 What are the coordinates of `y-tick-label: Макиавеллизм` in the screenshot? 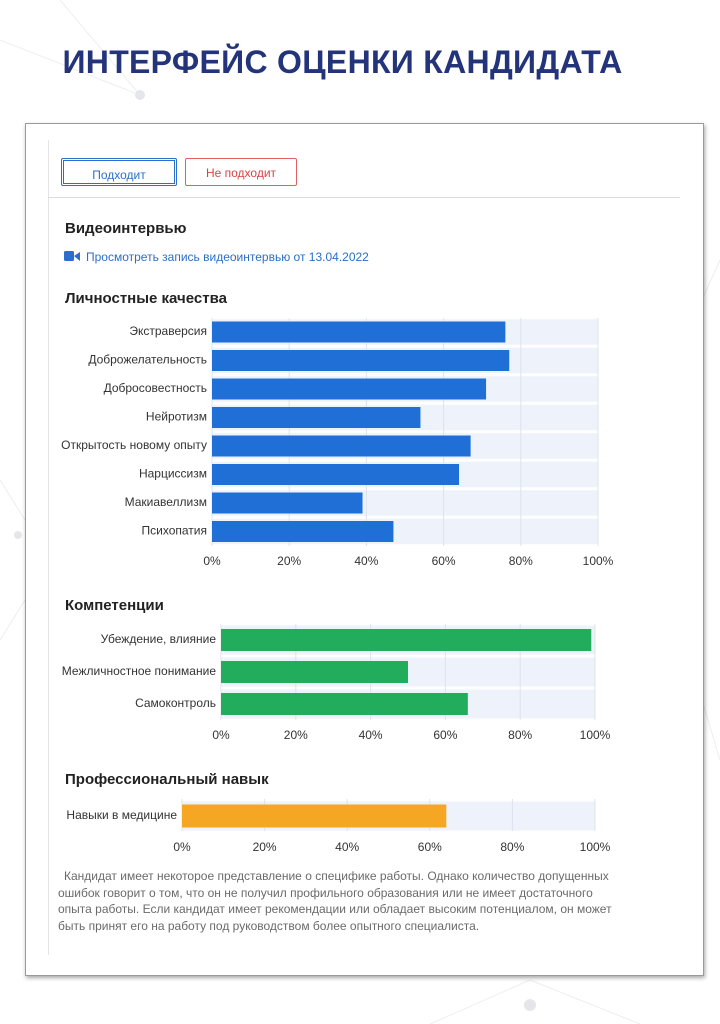 It's located at (166, 502).